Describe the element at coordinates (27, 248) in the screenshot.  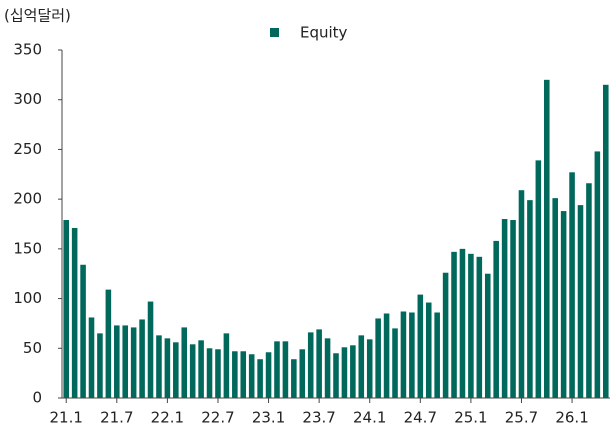
I see `y-tick-label: 150` at that location.